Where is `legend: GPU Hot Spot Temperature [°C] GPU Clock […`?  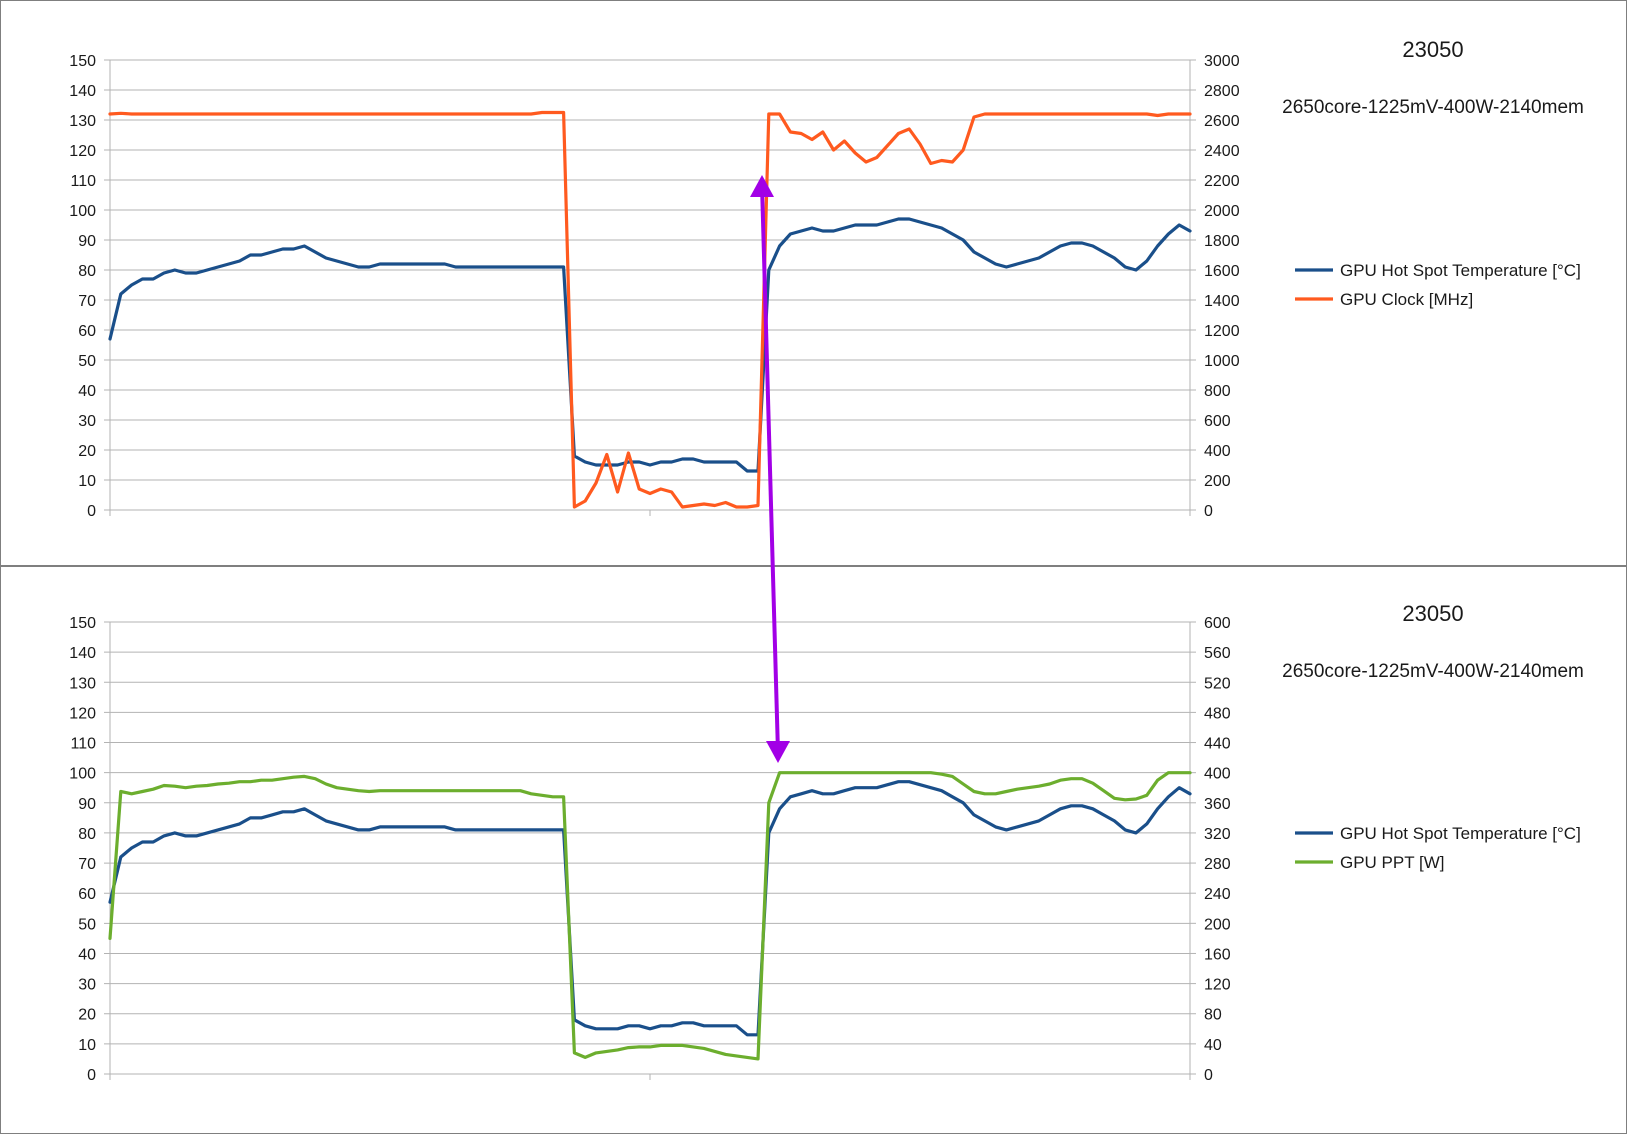 legend: GPU Hot Spot Temperature [°C] GPU Clock [… is located at coordinates (1438, 285).